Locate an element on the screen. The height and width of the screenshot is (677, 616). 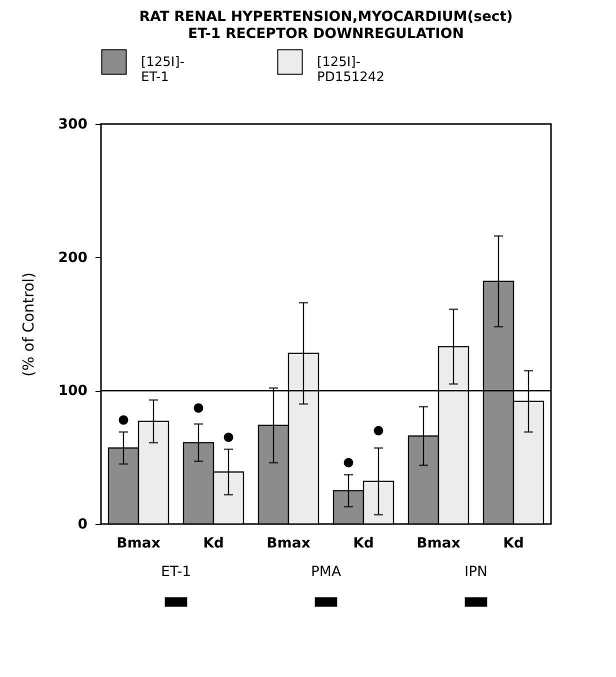
y-tick-label: 100 is located at coordinates (73, 391).